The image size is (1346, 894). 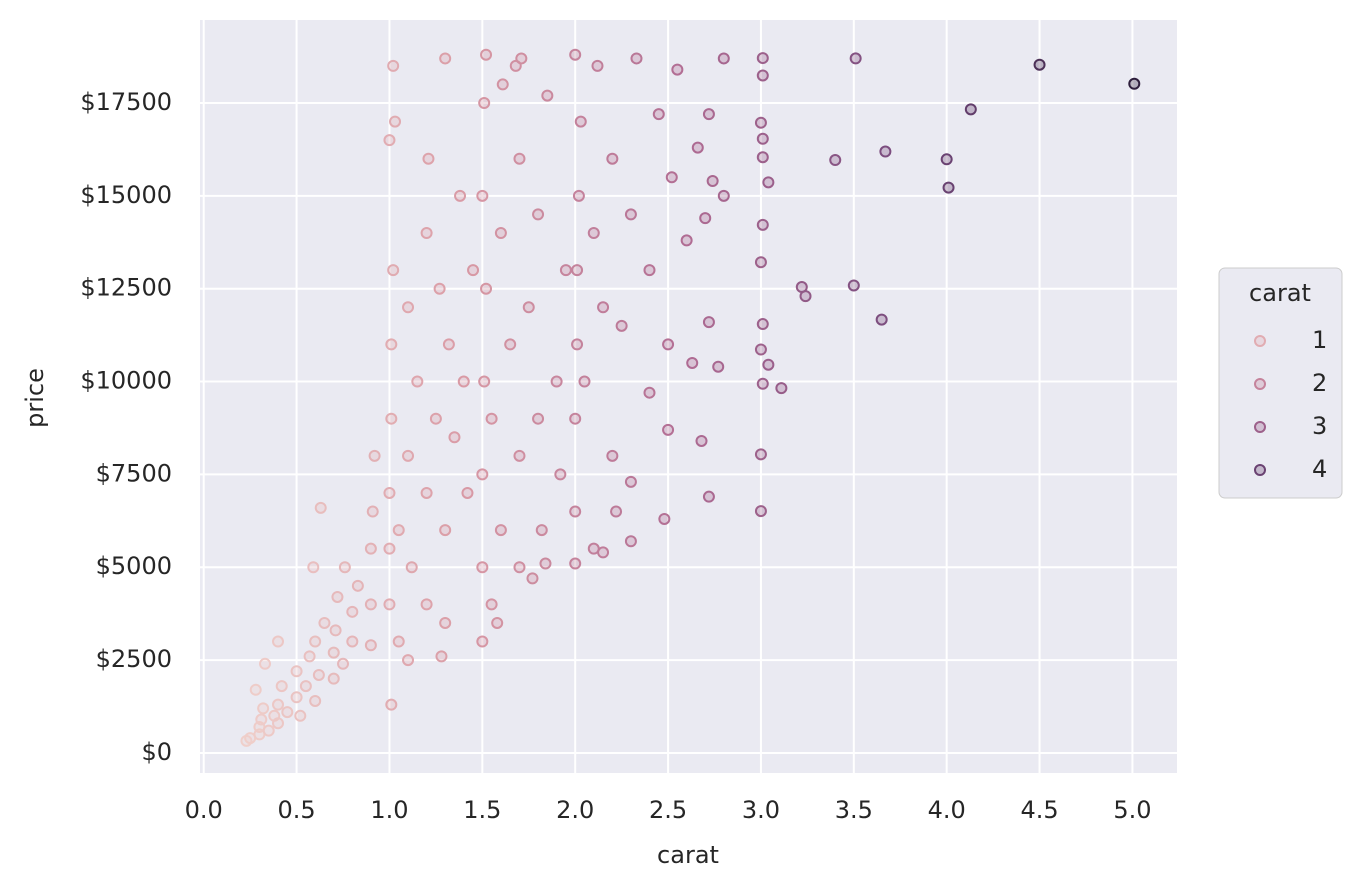 I want to click on legend-label: 2, so click(x=1319, y=383).